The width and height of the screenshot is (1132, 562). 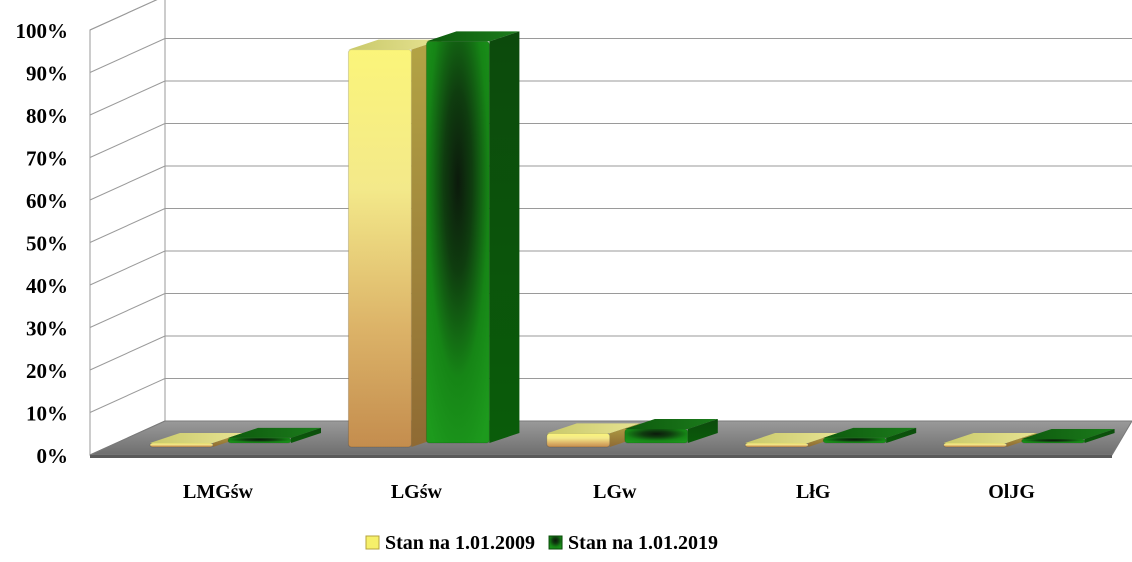 What do you see at coordinates (601, 456) in the screenshot?
I see `floor-edge` at bounding box center [601, 456].